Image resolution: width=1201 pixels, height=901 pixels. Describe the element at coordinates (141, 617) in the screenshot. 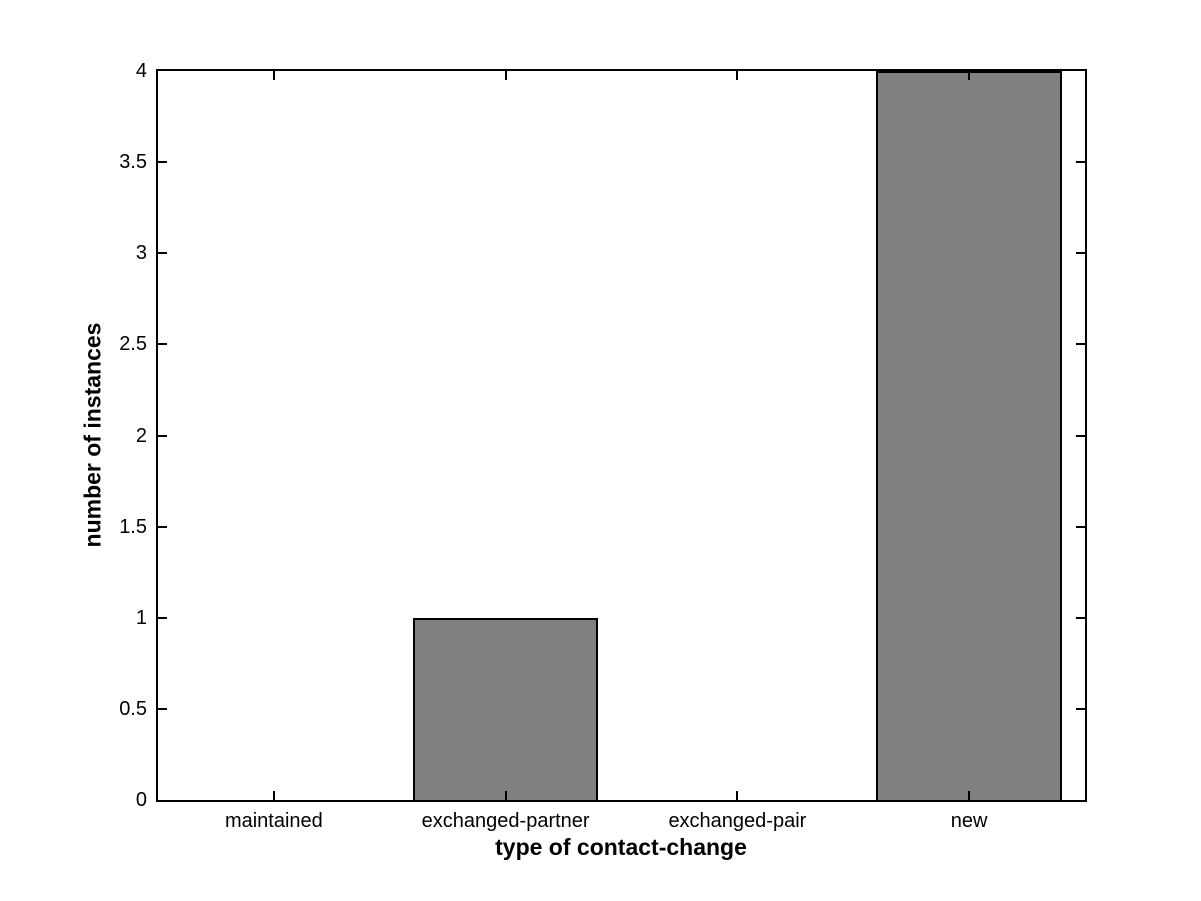

I see `y-tick-label-1: 1` at that location.